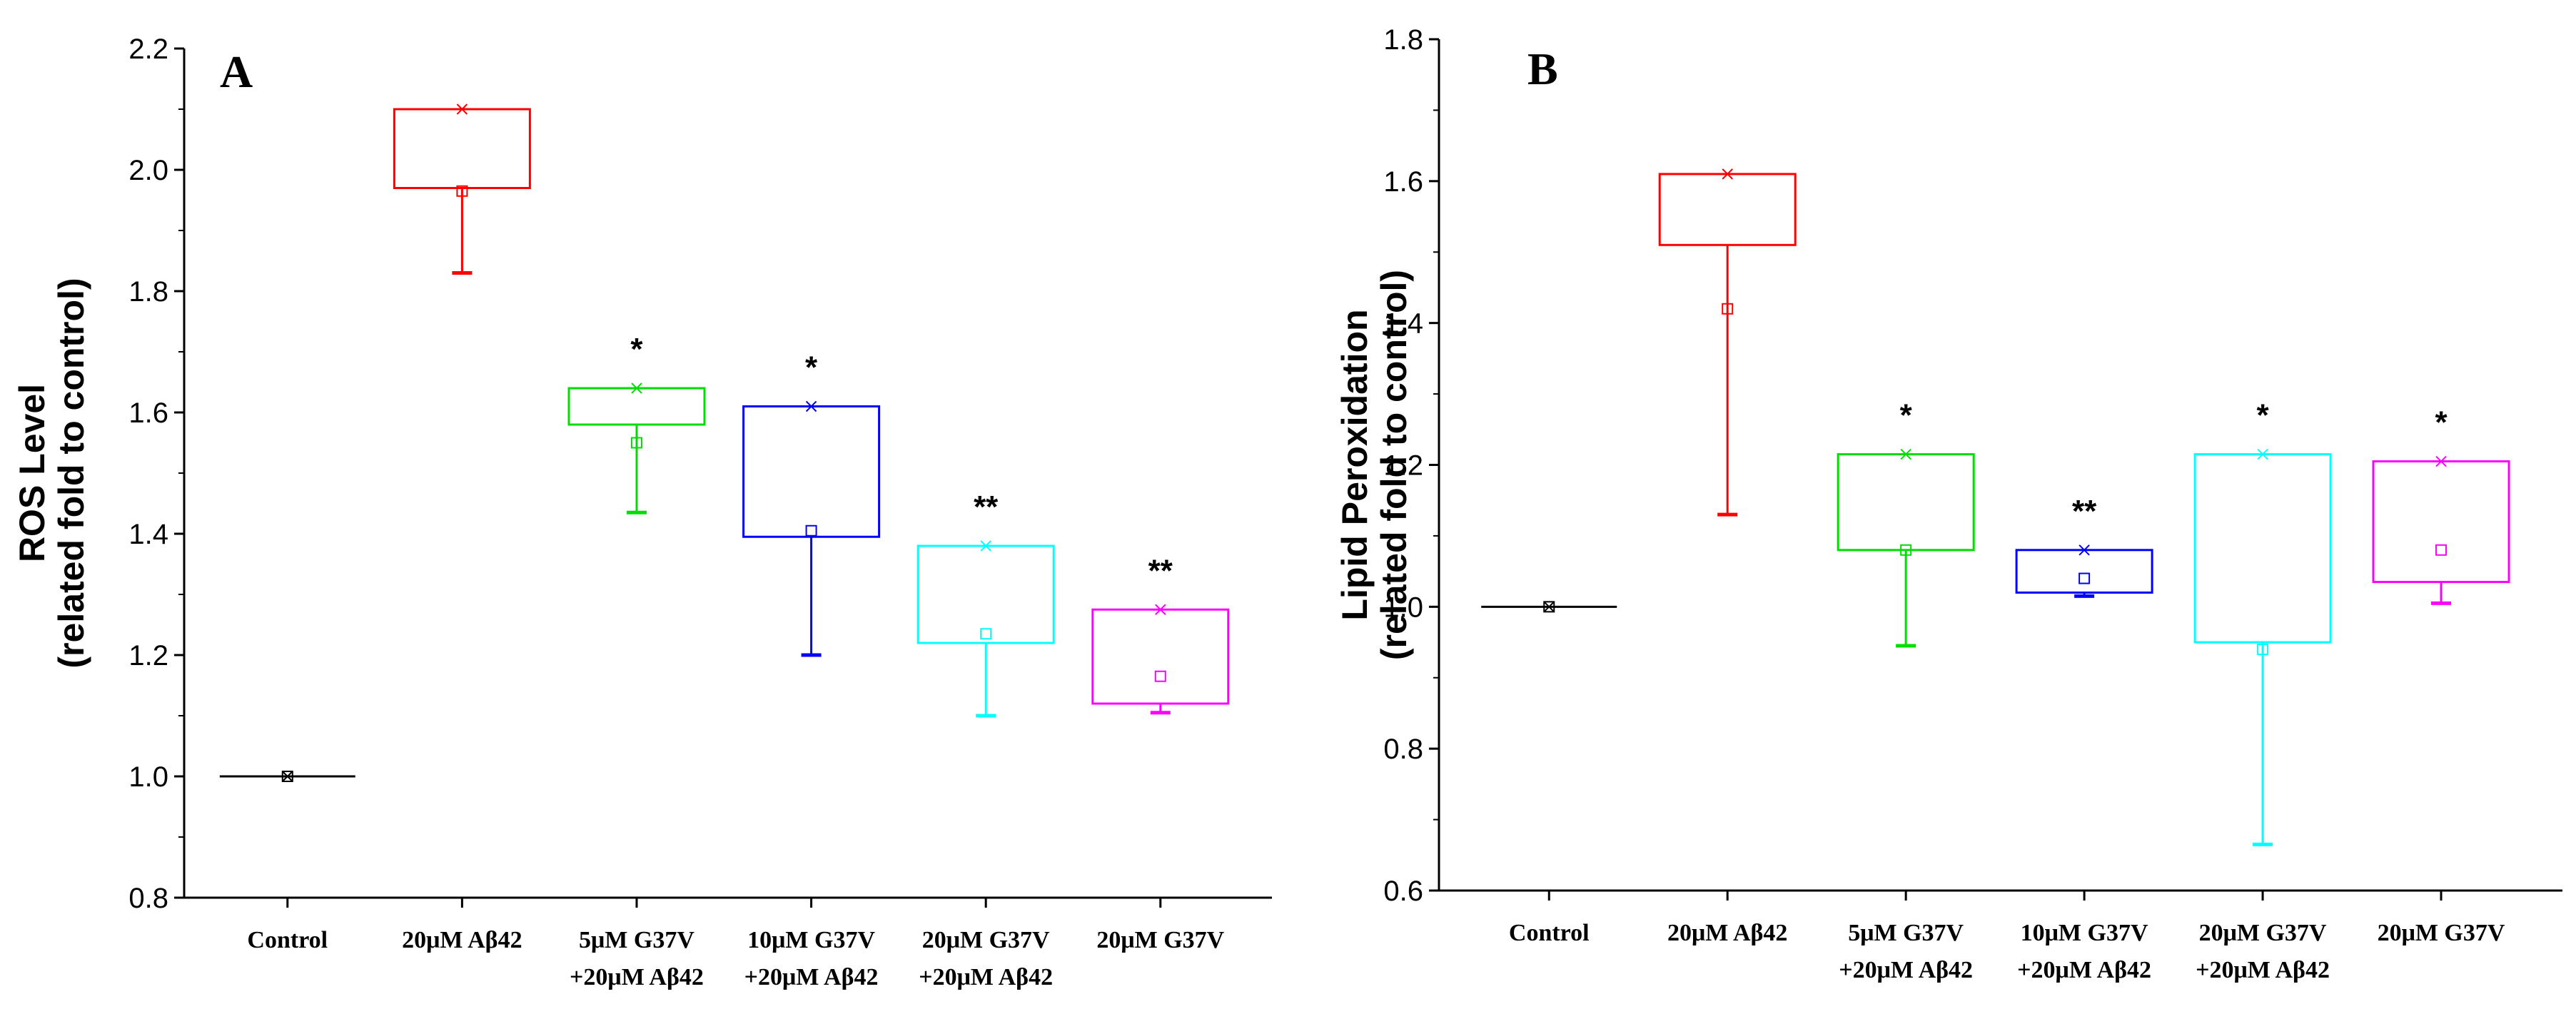 The height and width of the screenshot is (1009, 2576). Describe the element at coordinates (1542, 69) in the screenshot. I see `panel-label: B` at that location.